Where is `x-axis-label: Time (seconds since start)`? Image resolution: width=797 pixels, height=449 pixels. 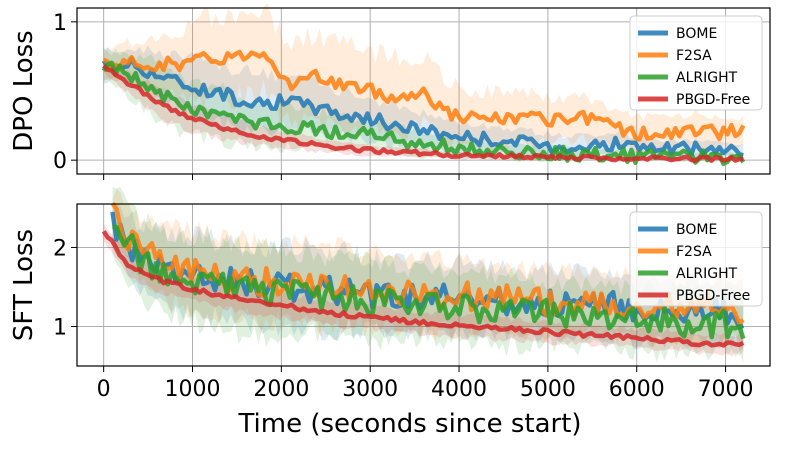
x-axis-label: Time (seconds since start) is located at coordinates (409, 424).